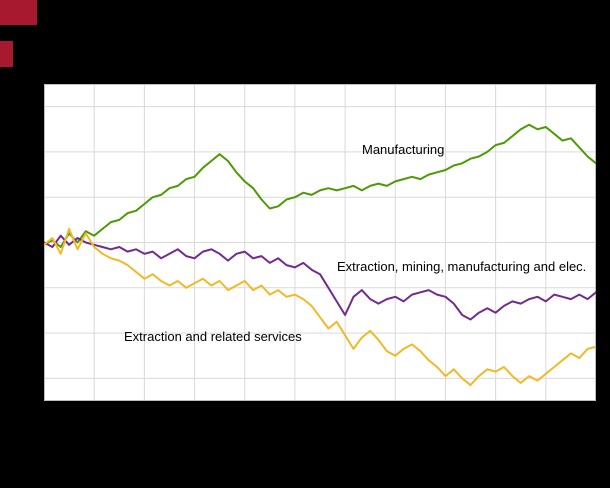 The height and width of the screenshot is (488, 610). What do you see at coordinates (18, 12) in the screenshot?
I see `logo-fragment-top` at bounding box center [18, 12].